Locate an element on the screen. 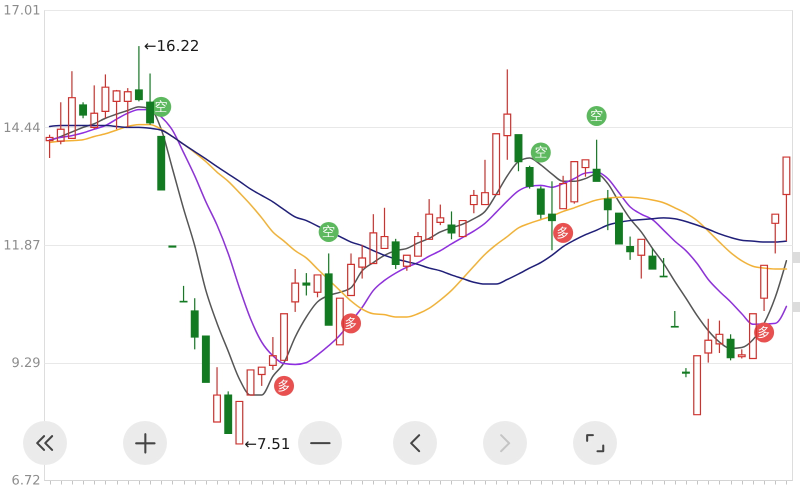  y-tick-label: 11.87 is located at coordinates (21, 246).